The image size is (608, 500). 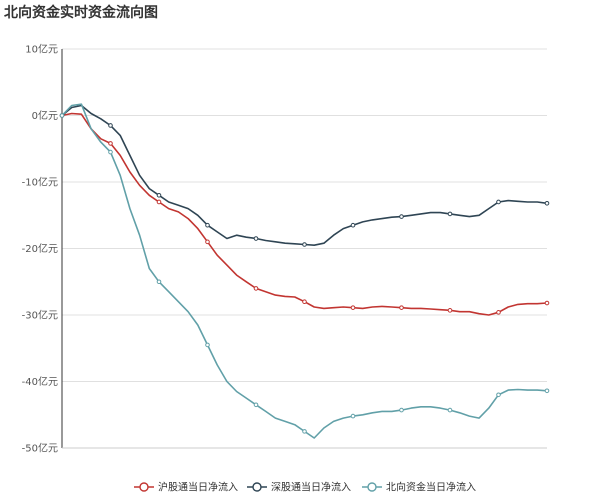 What do you see at coordinates (45, 115) in the screenshot?
I see `y-tick-label: 0亿元` at bounding box center [45, 115].